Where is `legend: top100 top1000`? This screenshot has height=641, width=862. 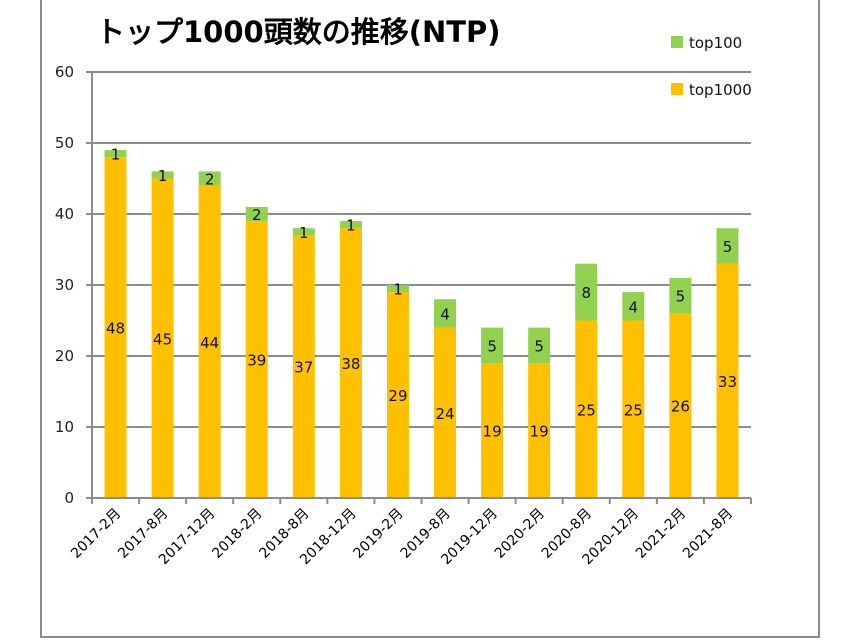 legend: top100 top1000 is located at coordinates (711, 66).